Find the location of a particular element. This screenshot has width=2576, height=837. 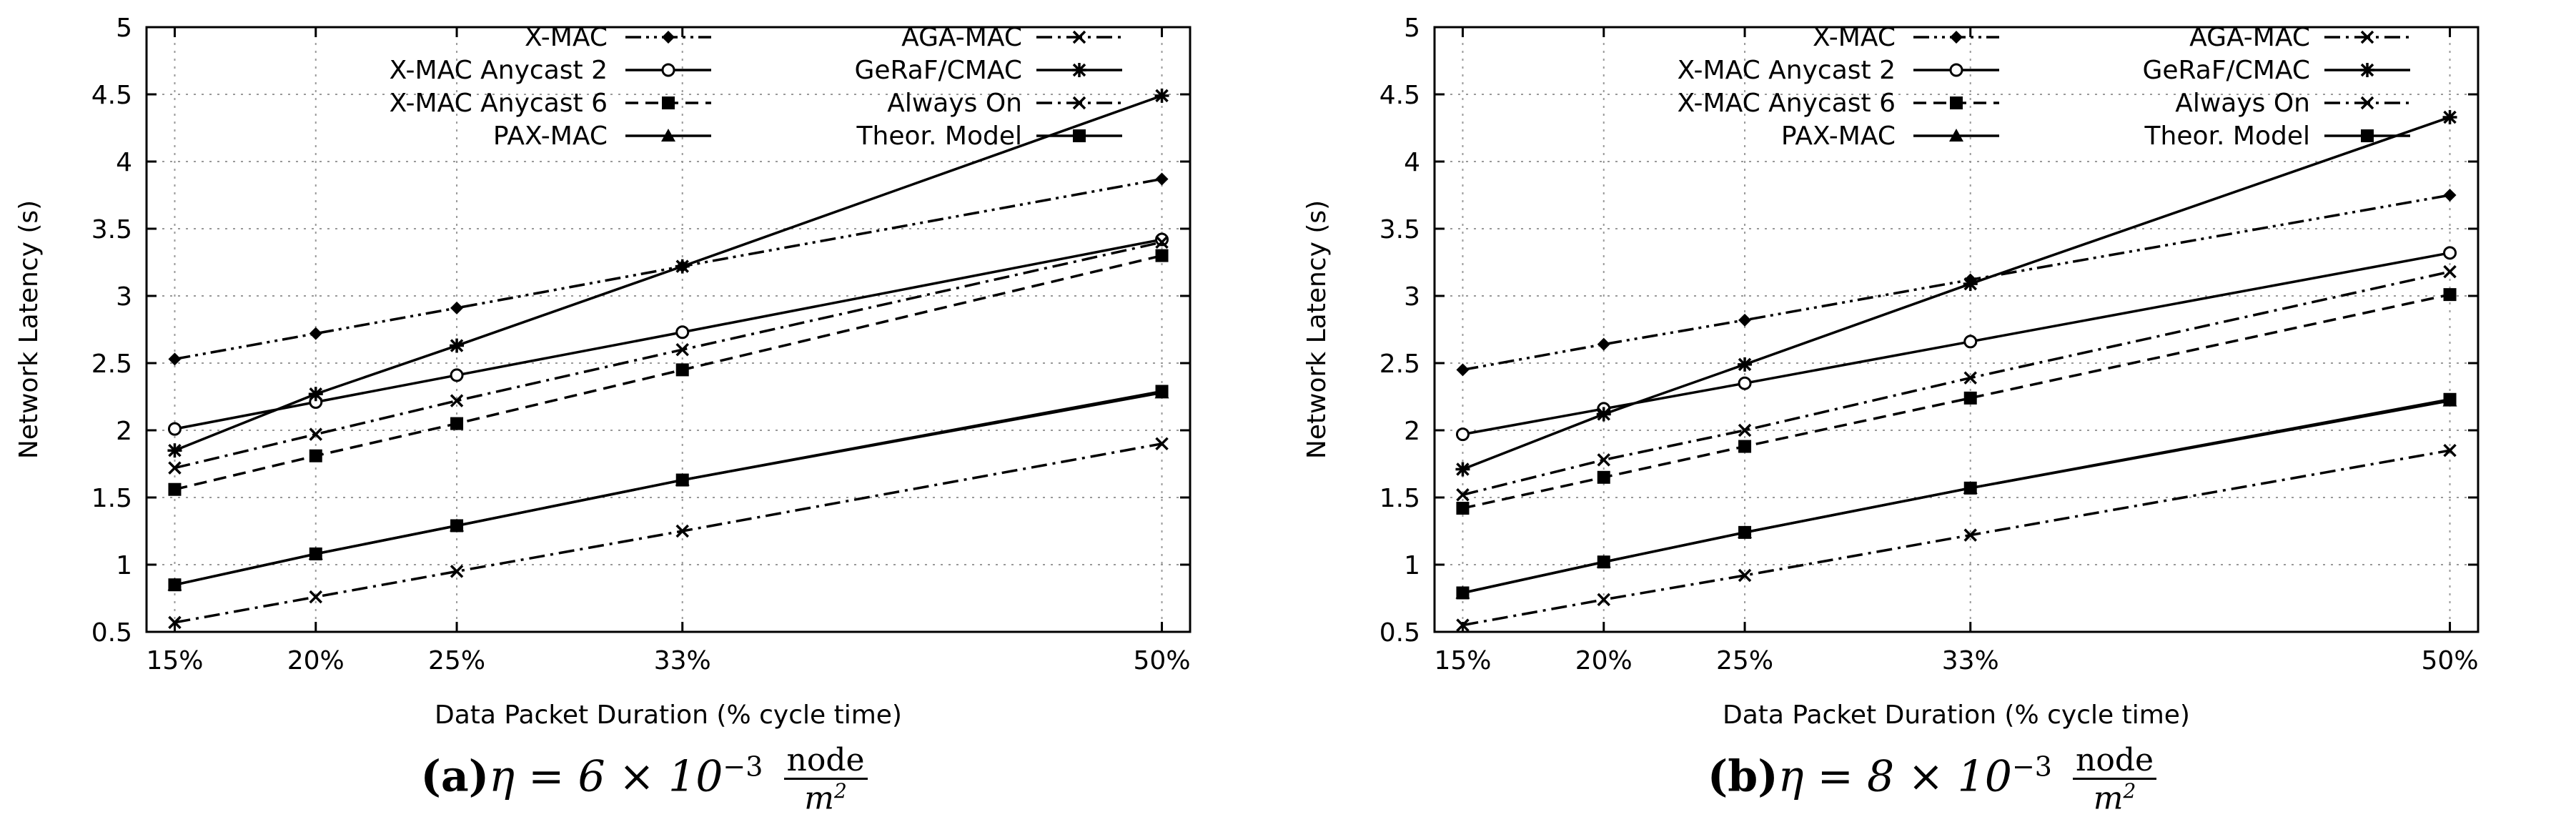

b-x-axis-label: Data Packet Duration (% cycle time) is located at coordinates (1957, 715).